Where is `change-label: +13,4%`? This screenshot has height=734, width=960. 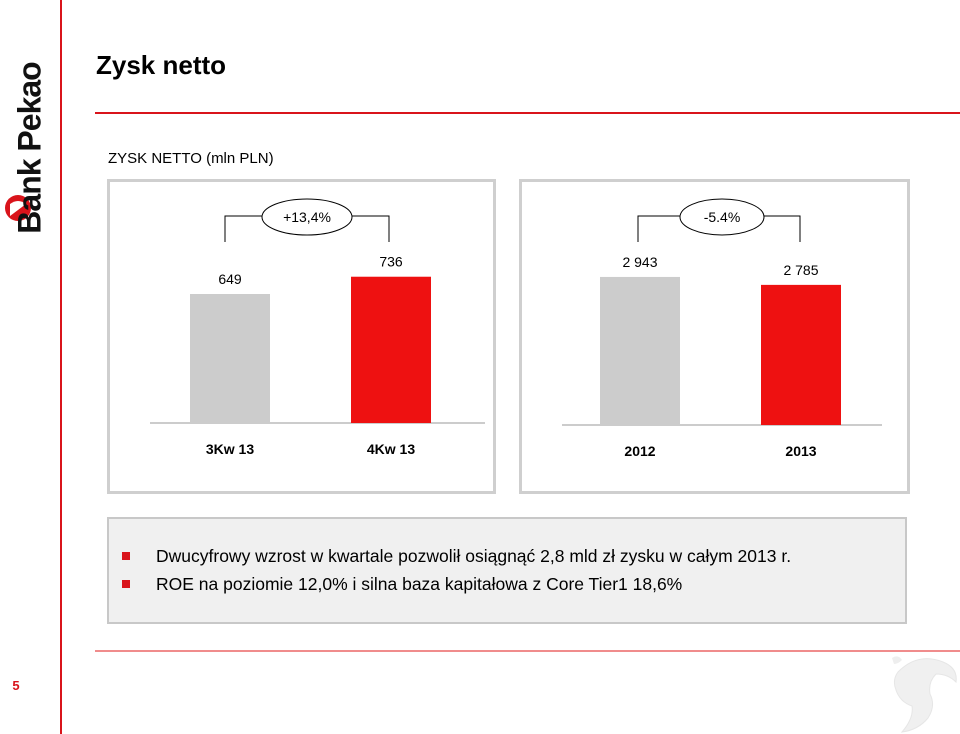
change-label: +13,4% is located at coordinates (307, 217).